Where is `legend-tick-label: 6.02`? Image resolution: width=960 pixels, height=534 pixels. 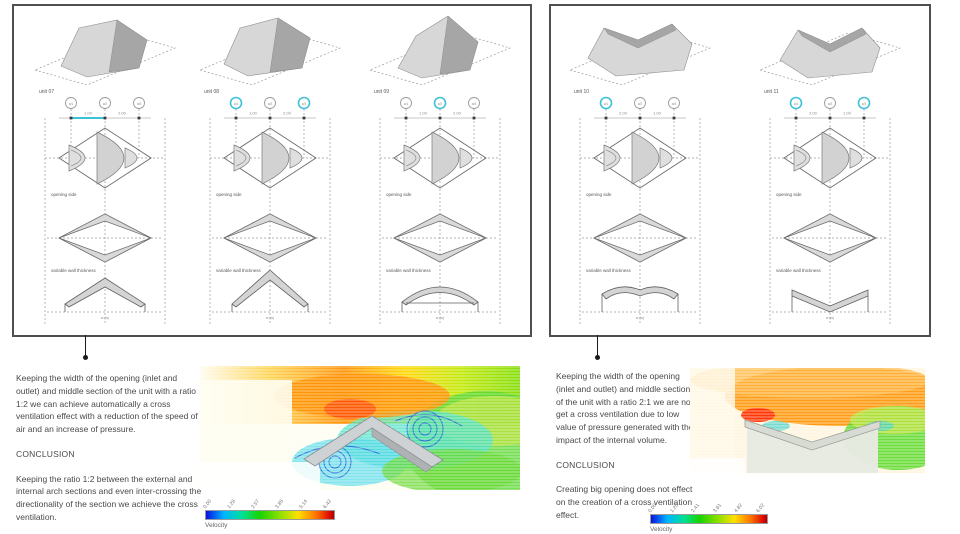 legend-tick-label: 6.02 is located at coordinates (760, 508).